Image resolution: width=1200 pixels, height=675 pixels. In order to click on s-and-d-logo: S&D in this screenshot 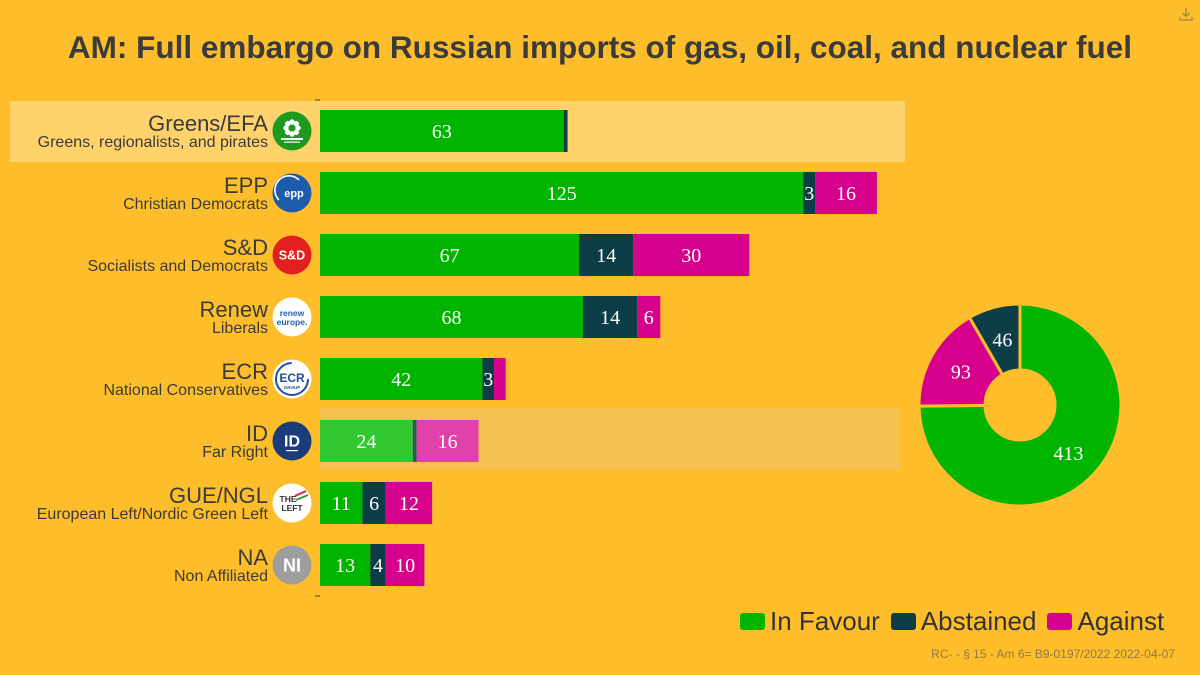, I will do `click(292, 255)`.